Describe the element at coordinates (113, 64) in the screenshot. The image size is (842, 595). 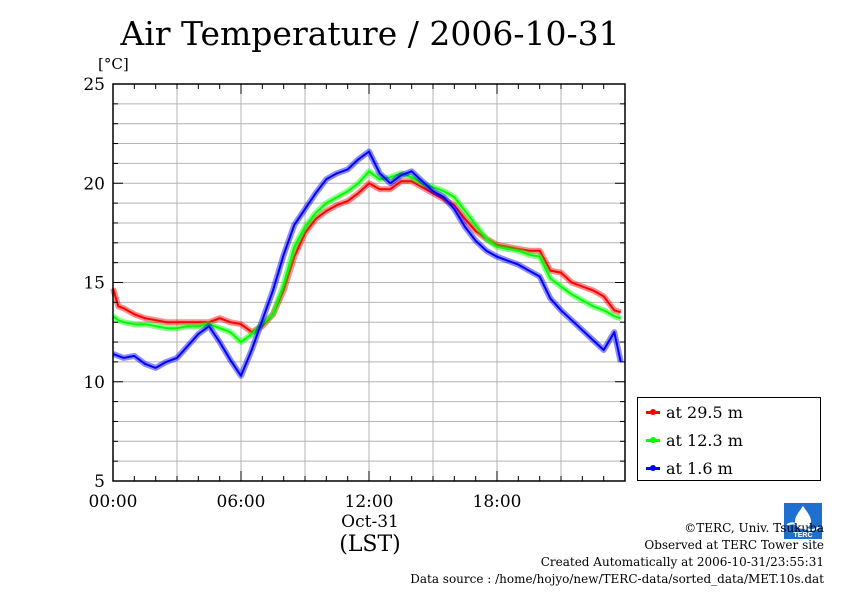
I see `y-axis-unit: [°C]` at that location.